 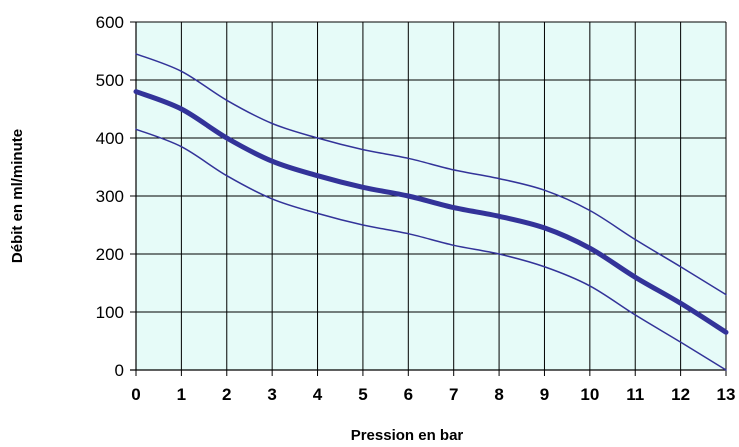 I want to click on y-tick-label: 500, so click(x=110, y=80).